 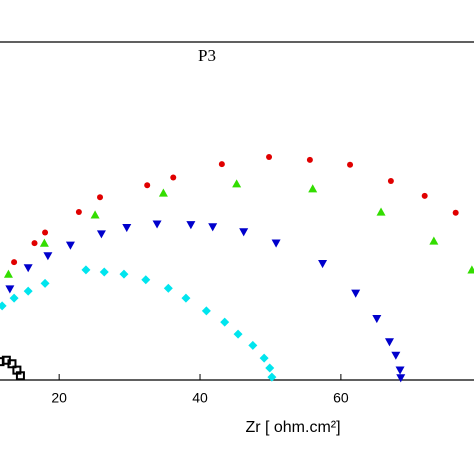 What do you see at coordinates (59, 398) in the screenshot?
I see `x-tick-label: 20` at bounding box center [59, 398].